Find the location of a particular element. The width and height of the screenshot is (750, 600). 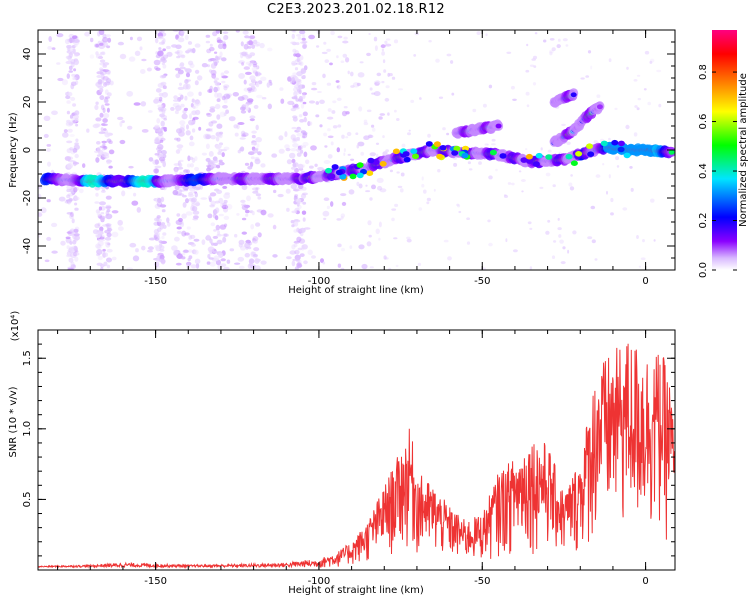

snr-multiplier-label: (x10⁴) is located at coordinates (15, 326).